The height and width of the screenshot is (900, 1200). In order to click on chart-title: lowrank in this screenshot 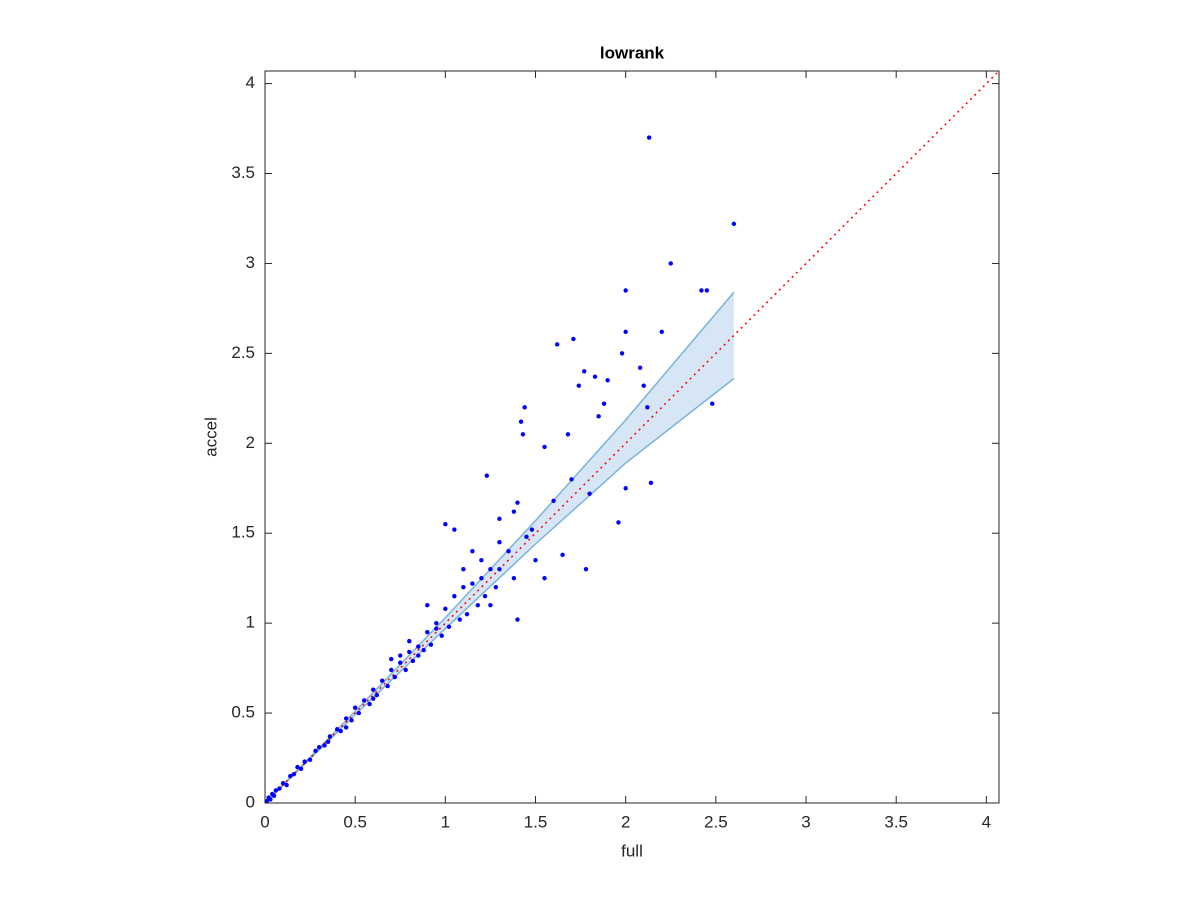, I will do `click(632, 52)`.